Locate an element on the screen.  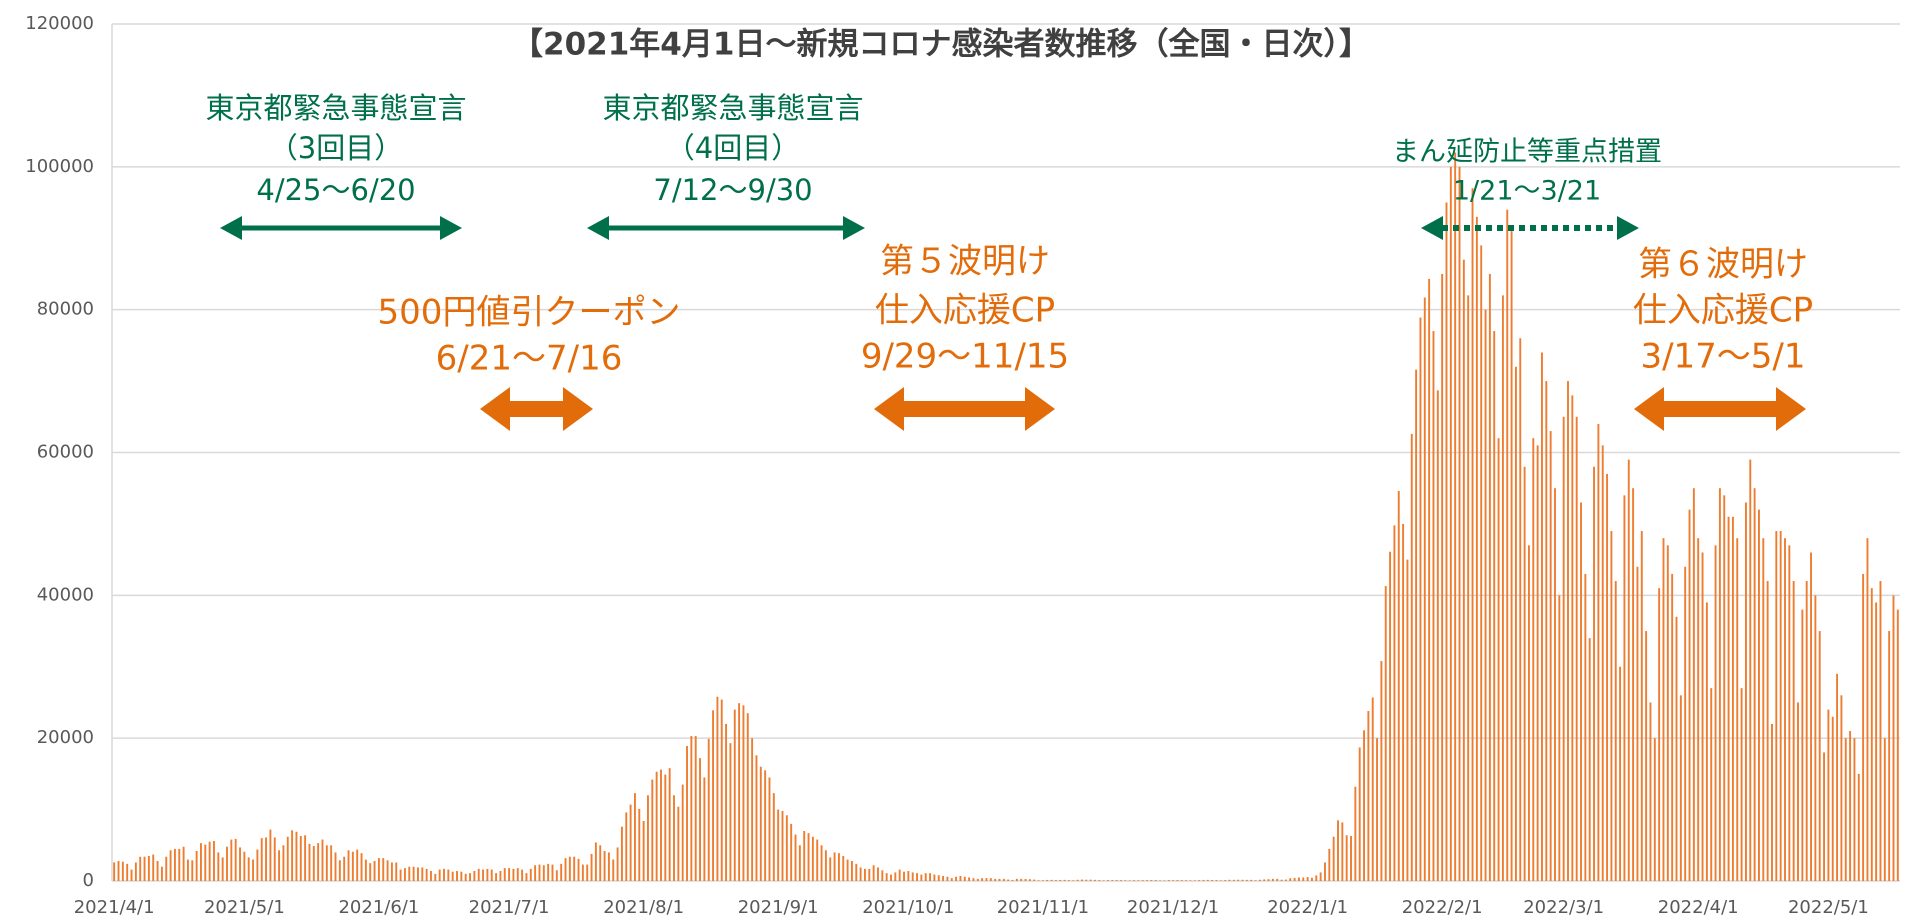
annotation: 東京都緊急事態宣言 （3回目） 4/25～6/20 is located at coordinates (335, 149).